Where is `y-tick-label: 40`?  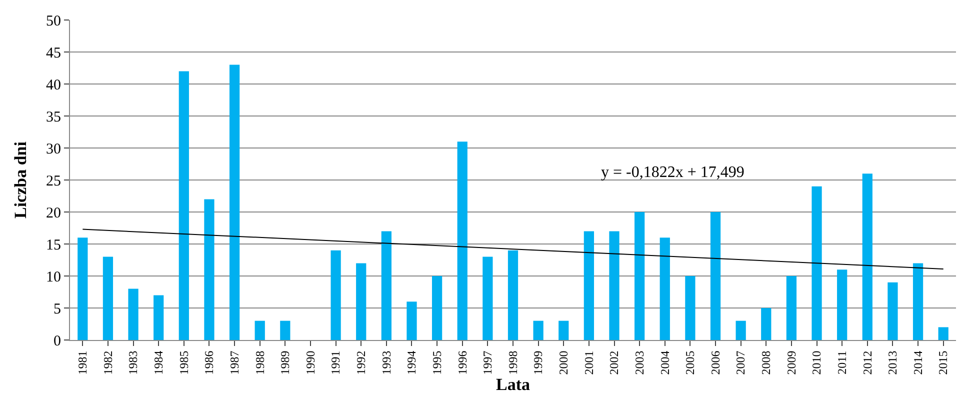
y-tick-label: 40 is located at coordinates (53, 85).